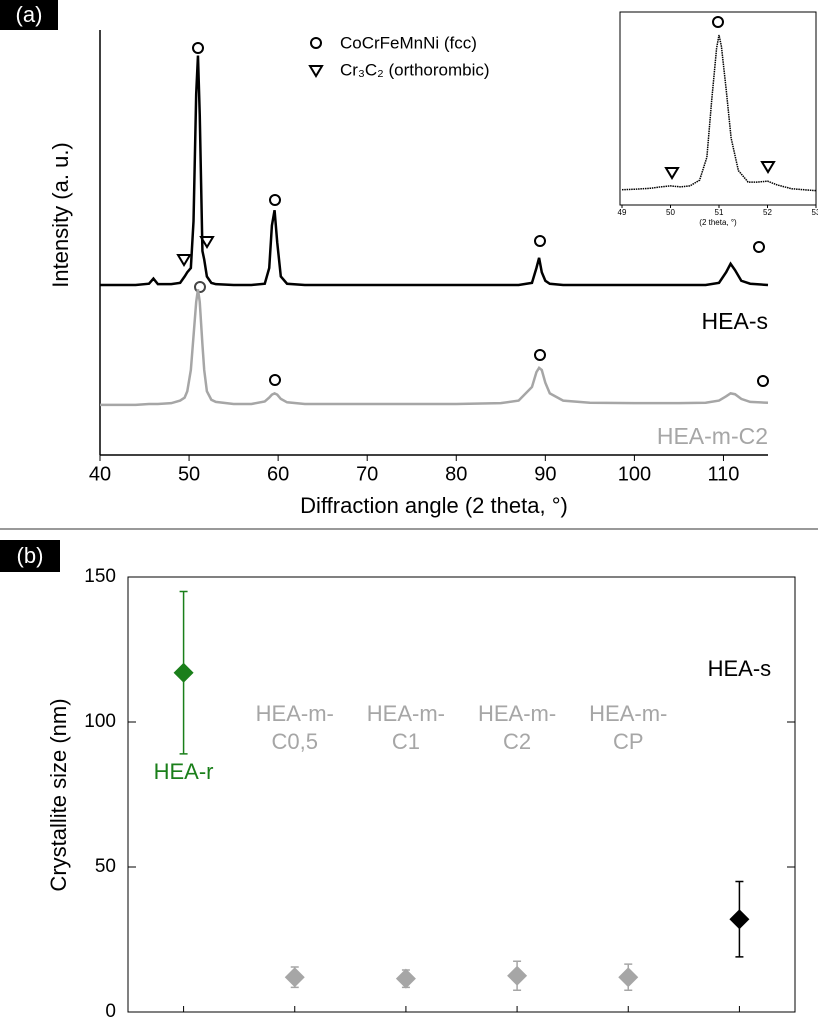 This screenshot has height=1028, width=818. I want to click on legend-text: CoCrFeMnNi (fcc), so click(408, 42).